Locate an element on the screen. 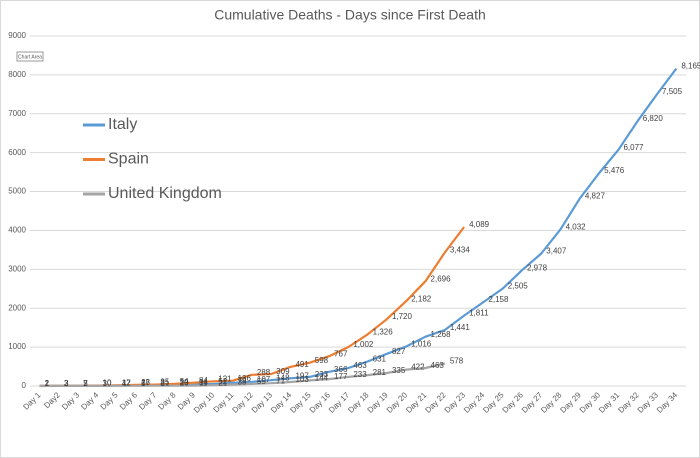  data-label: 6,077 is located at coordinates (633, 147).